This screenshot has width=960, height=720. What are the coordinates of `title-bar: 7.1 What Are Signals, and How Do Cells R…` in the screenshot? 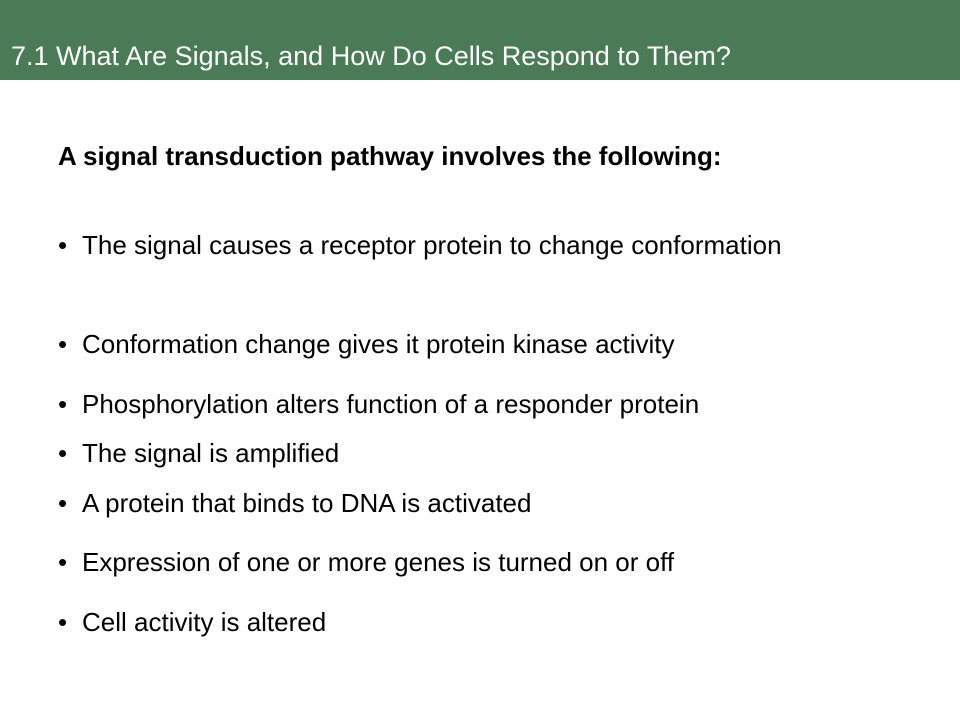 It's located at (480, 40).